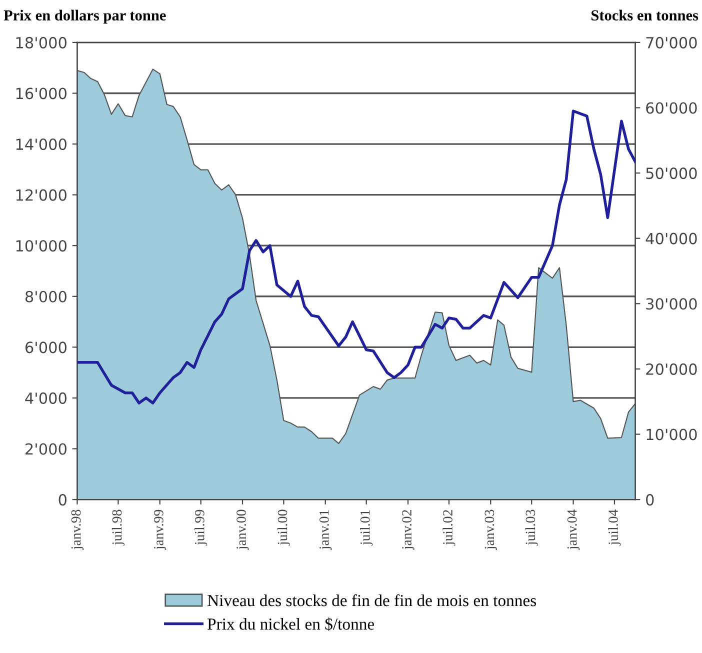  I want to click on y2-tick-label: 30'000, so click(671, 304).